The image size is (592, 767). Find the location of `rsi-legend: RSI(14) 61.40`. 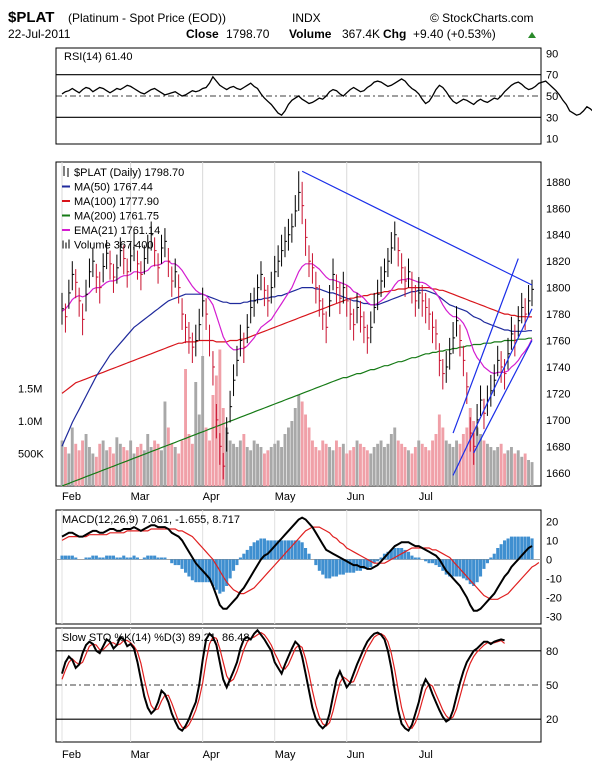

rsi-legend: RSI(14) 61.40 is located at coordinates (98, 57).